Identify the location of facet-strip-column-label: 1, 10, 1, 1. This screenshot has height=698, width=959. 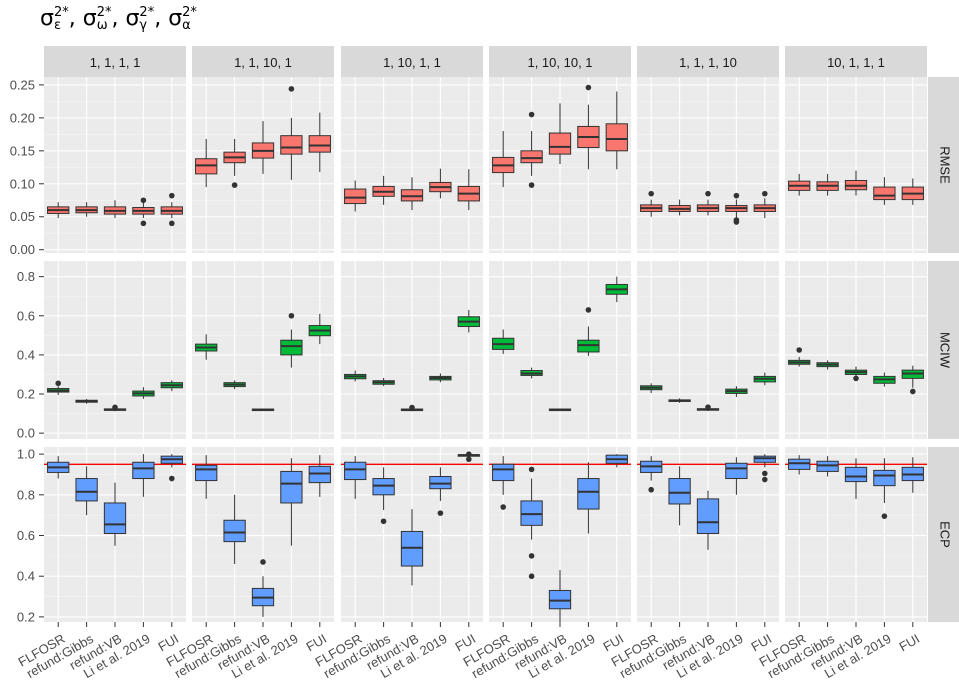
(412, 62).